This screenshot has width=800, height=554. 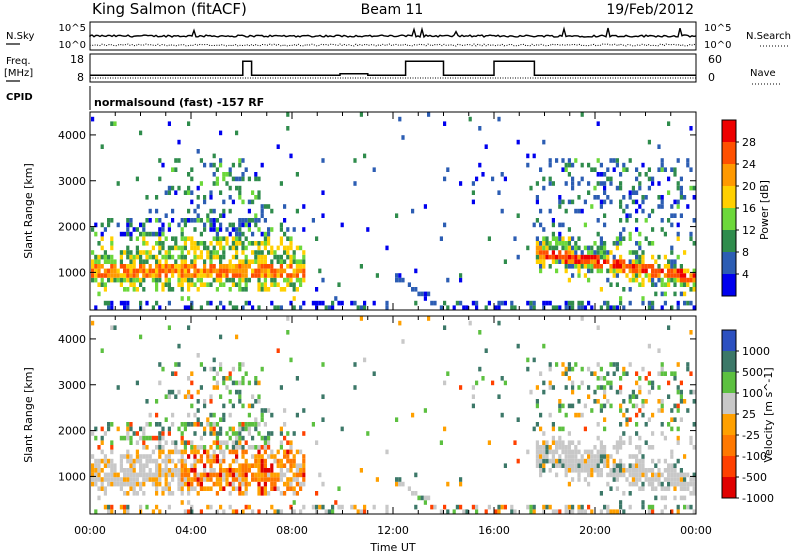 I want to click on power-colorbar-label: Power [dB], so click(x=764, y=210).